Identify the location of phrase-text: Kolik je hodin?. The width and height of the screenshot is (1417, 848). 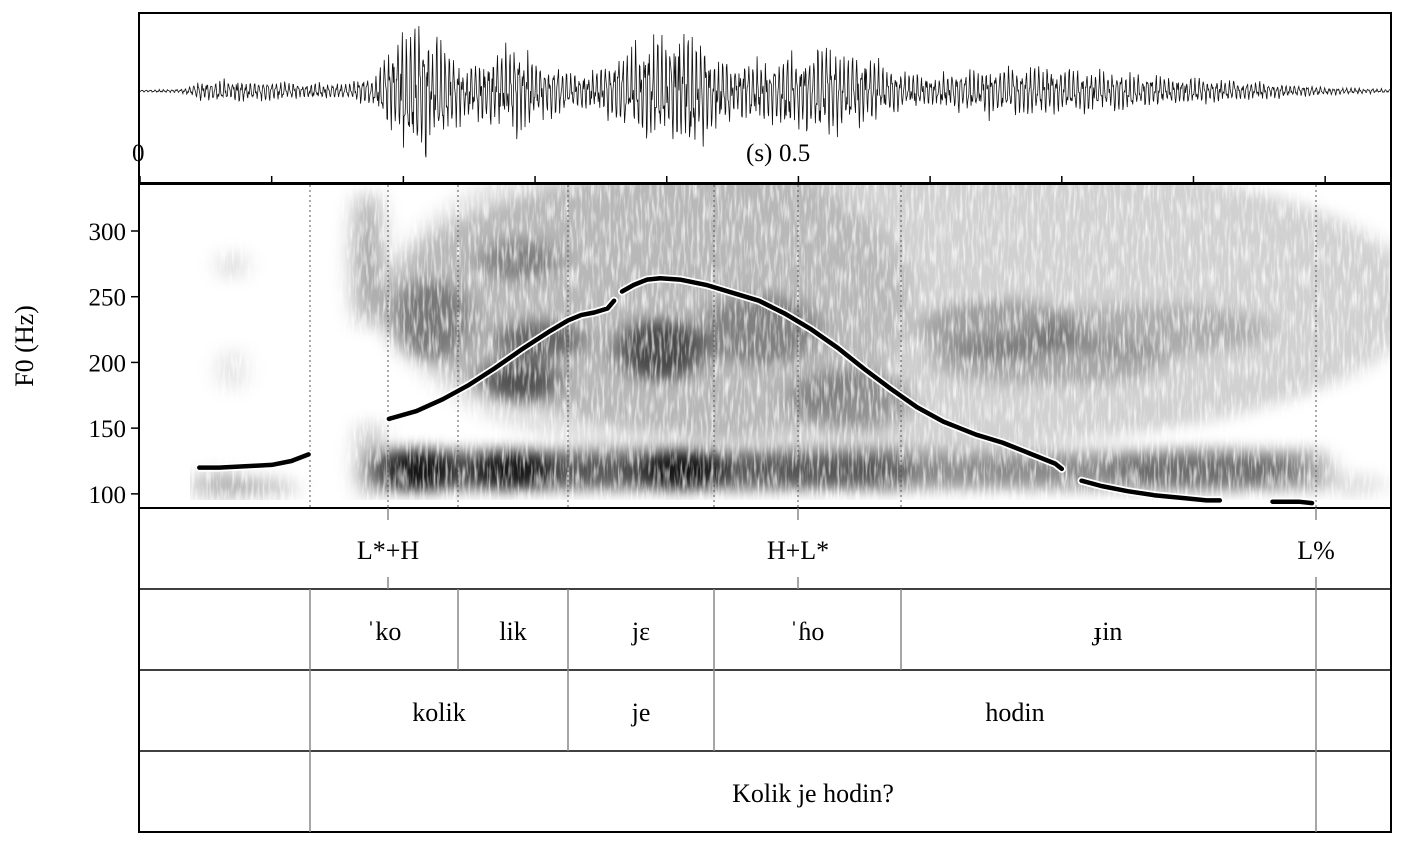
(813, 793).